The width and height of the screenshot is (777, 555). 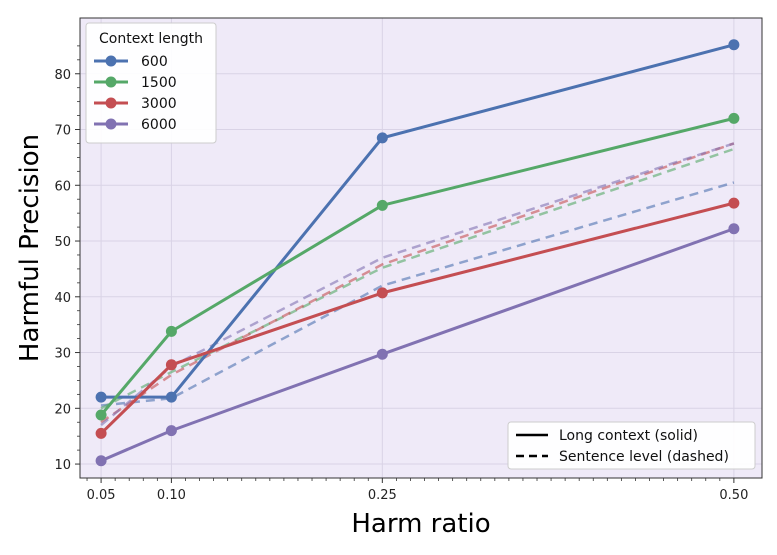 What do you see at coordinates (159, 104) in the screenshot?
I see `legend-label-3000: 3000` at bounding box center [159, 104].